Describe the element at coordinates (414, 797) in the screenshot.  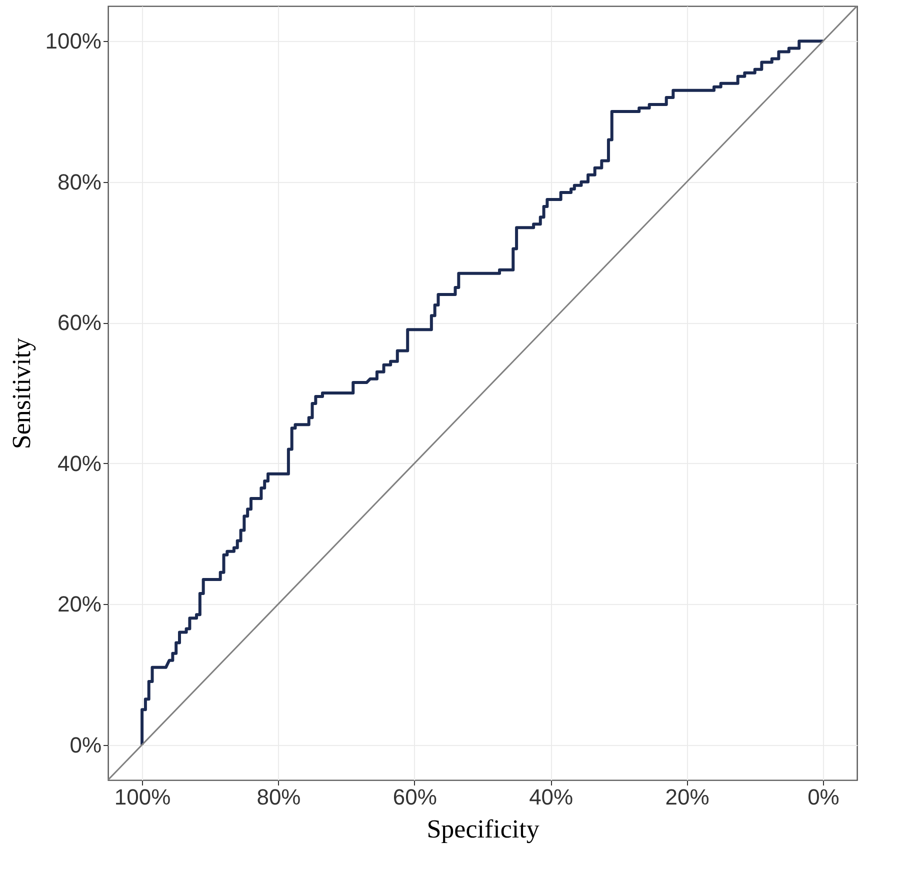
I see `x-tick-label: 60%` at that location.